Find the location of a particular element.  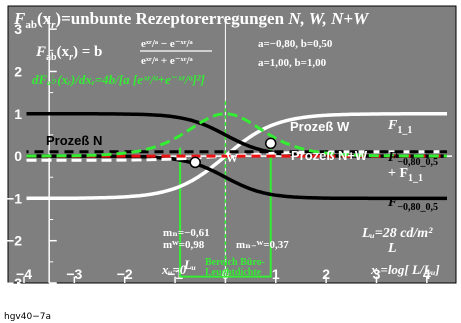

label-prozess-w: Prozeß W is located at coordinates (320, 126).